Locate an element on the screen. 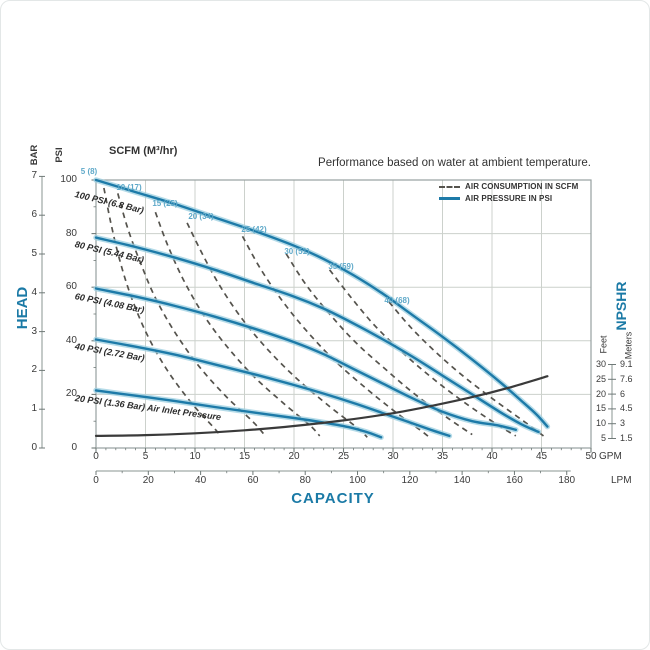  npshr-feet-tick-label: 10 is located at coordinates (600, 423).